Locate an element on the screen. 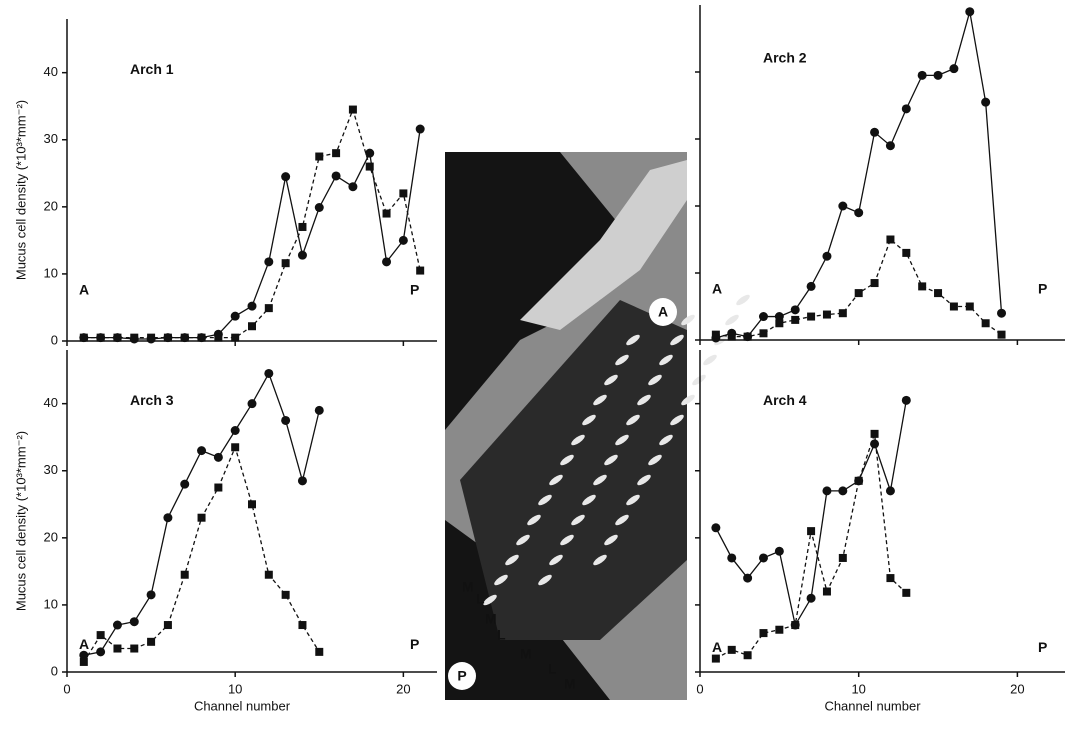 The image size is (1084, 755). photo-label: L is located at coordinates (552, 669).